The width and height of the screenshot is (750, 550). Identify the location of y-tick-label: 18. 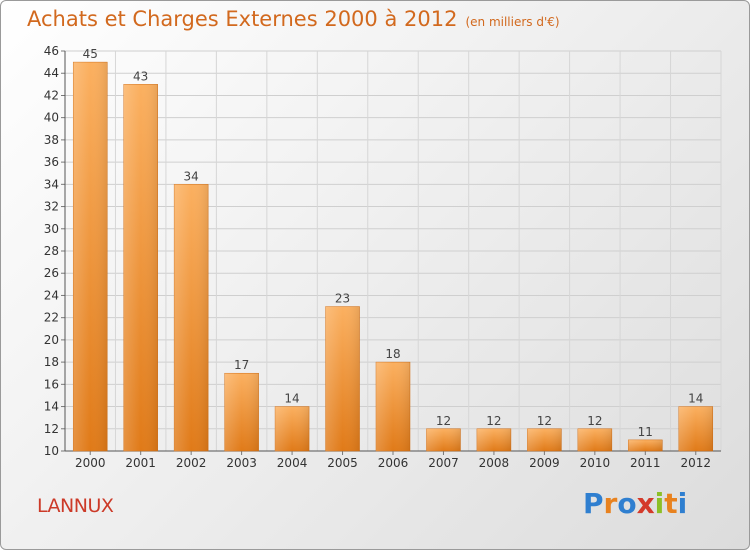
(51, 362).